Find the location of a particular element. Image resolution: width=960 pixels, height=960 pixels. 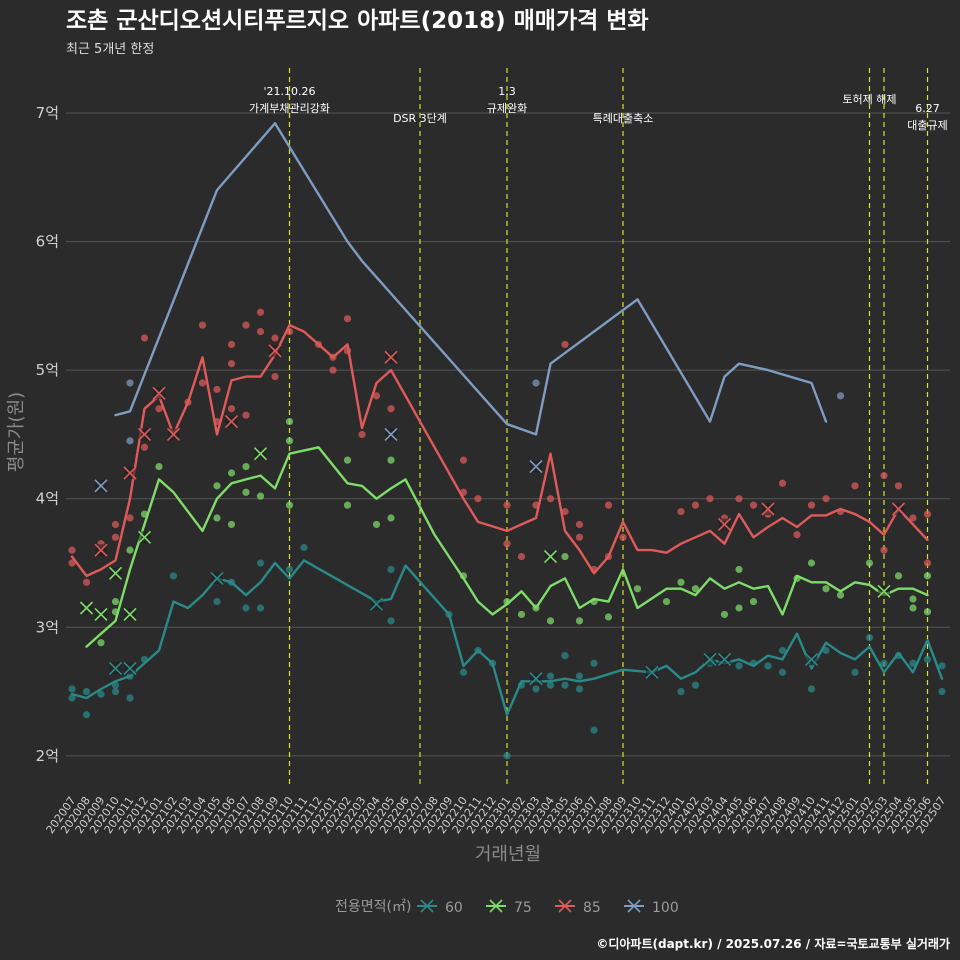

x-axis-title: 거래년월 is located at coordinates (508, 854).